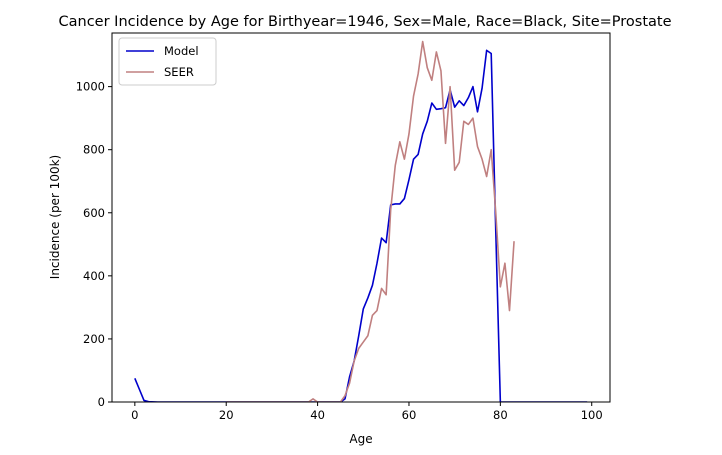  Describe the element at coordinates (94, 150) in the screenshot. I see `y-tick-label: 800` at that location.